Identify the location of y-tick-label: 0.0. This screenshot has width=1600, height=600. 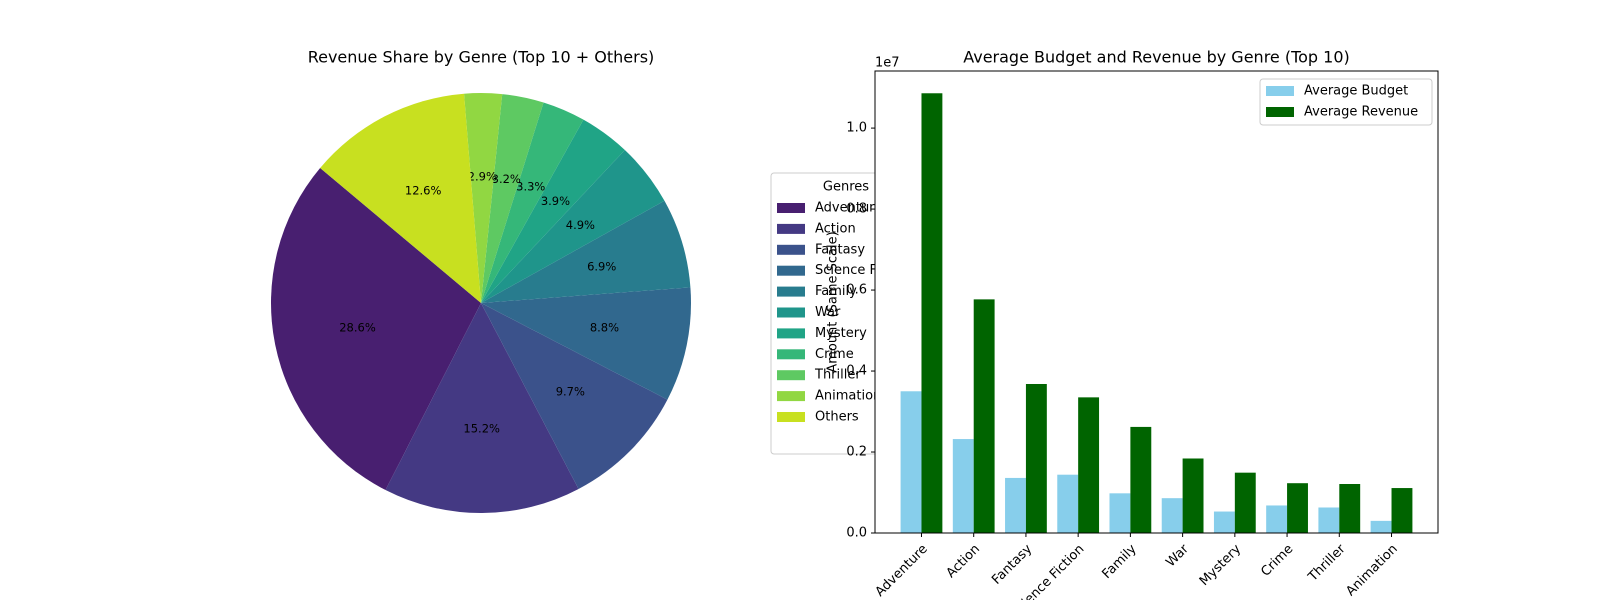
(856, 533).